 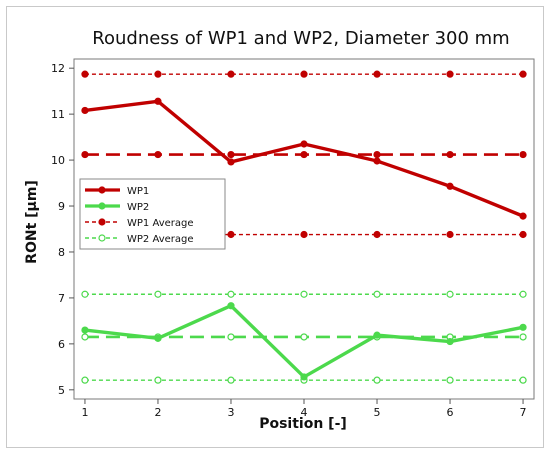 I want to click on y-tick-label: 6, so click(x=61, y=344).